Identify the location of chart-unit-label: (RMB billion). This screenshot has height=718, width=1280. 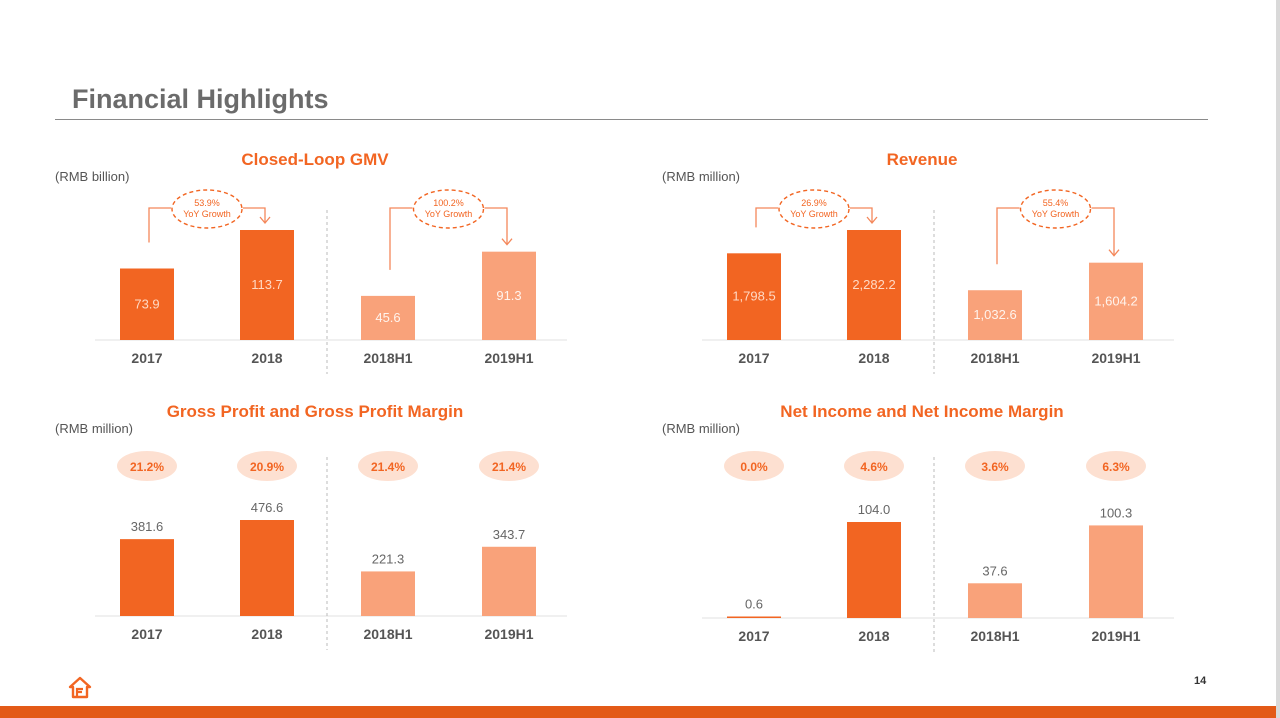
(92, 176).